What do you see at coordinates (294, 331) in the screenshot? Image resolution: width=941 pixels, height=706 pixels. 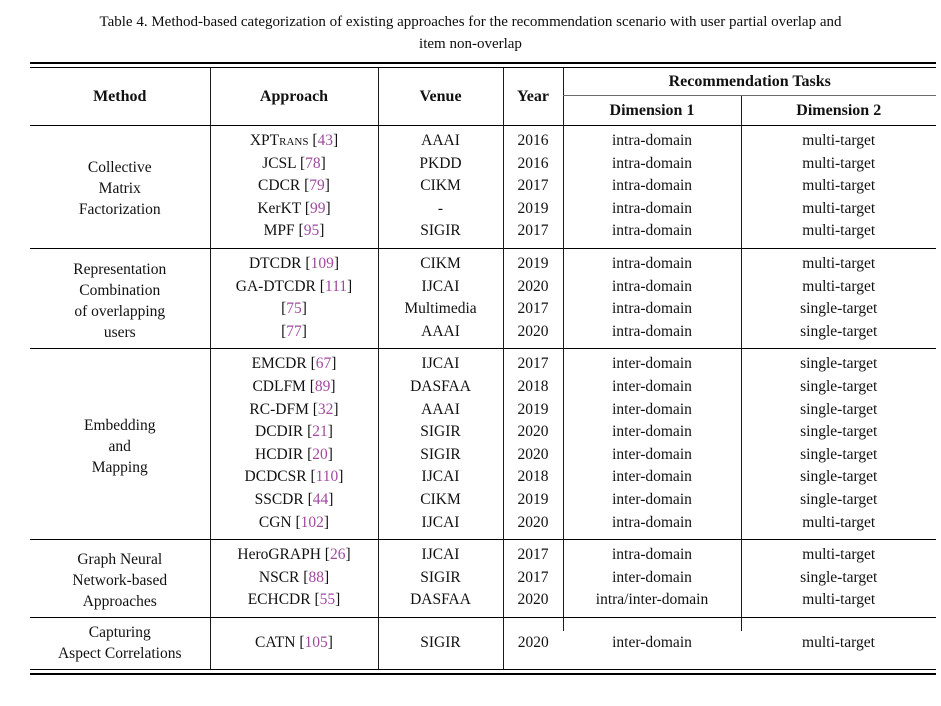 I see `citation-ref: 77` at bounding box center [294, 331].